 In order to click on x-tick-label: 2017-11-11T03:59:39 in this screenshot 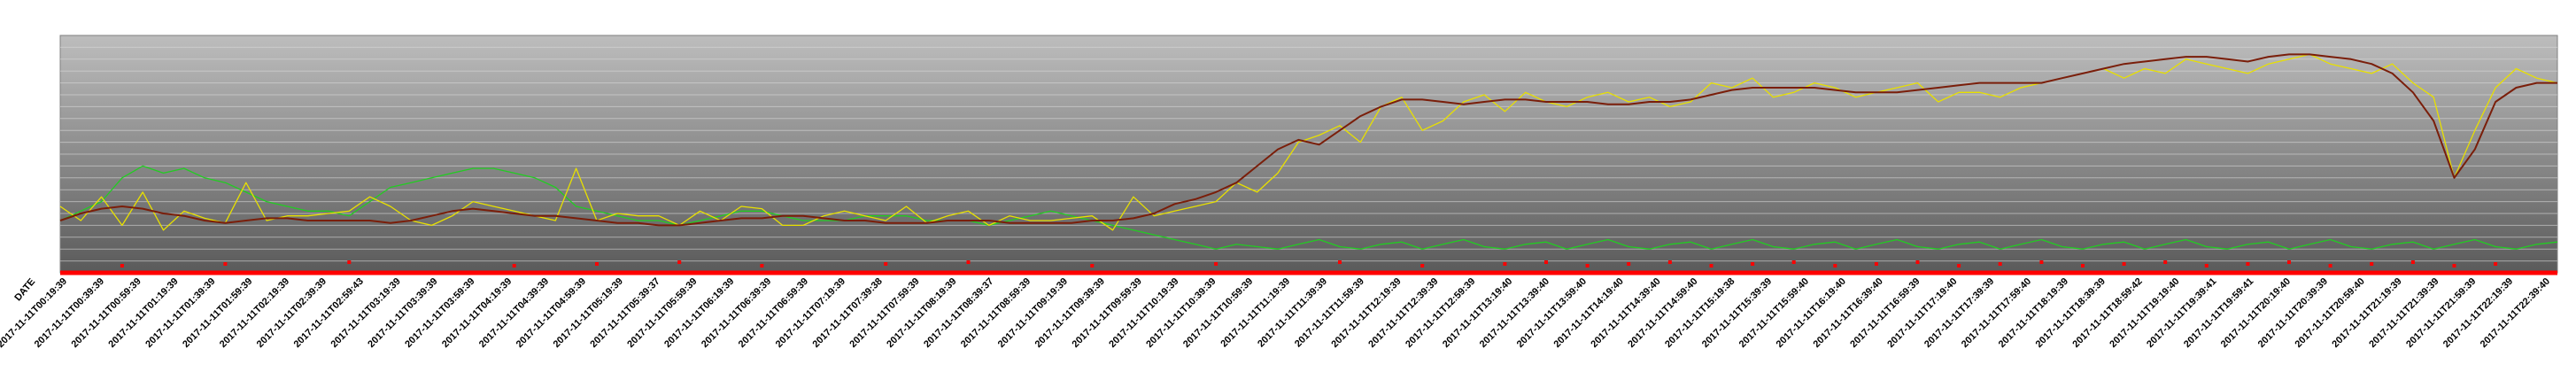, I will do `click(439, 313)`.